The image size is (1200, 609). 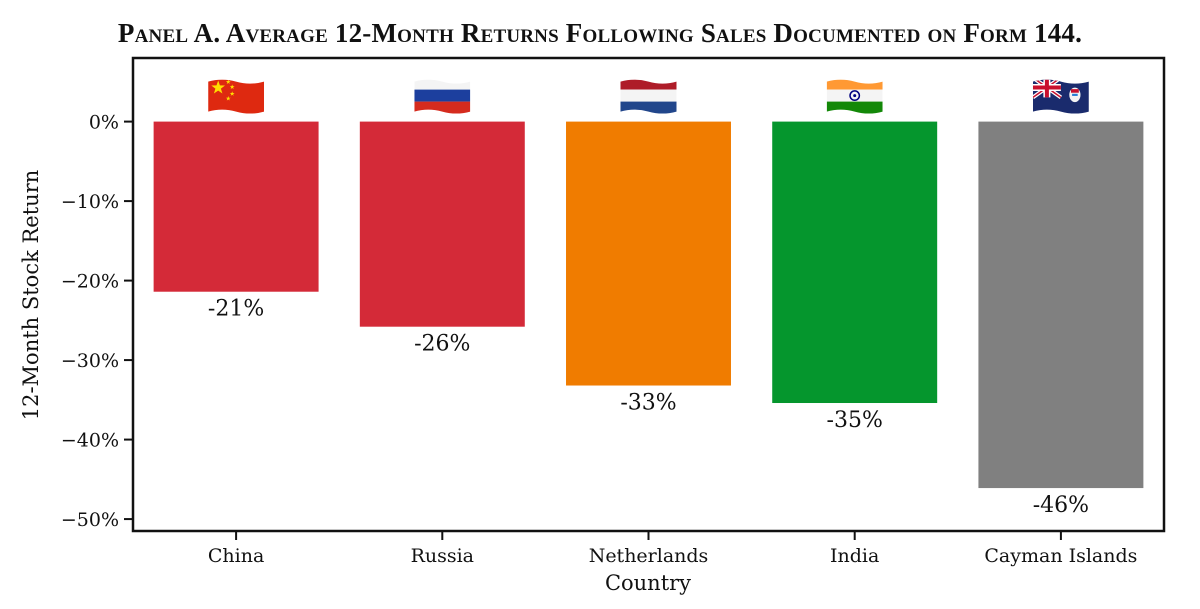 What do you see at coordinates (1060, 96) in the screenshot?
I see `cayman-islands-flag-icon` at bounding box center [1060, 96].